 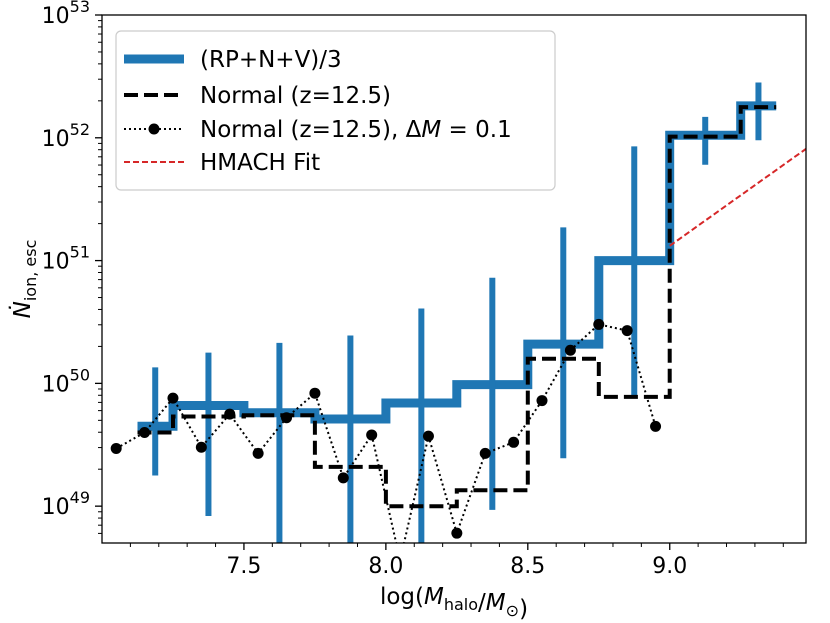 I want to click on legend-label-2: Normal (z=12.5), ΔM = 0.1, so click(x=356, y=130).